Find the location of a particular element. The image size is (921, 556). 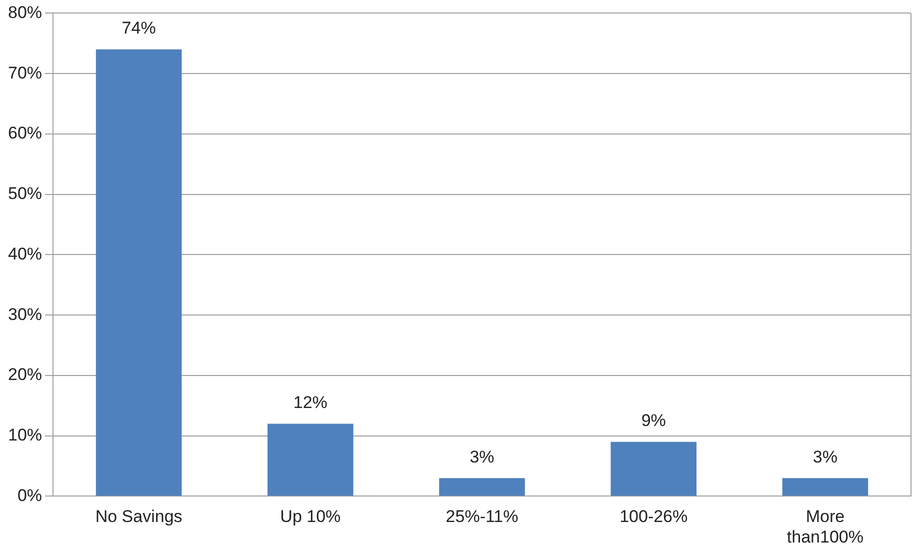

data-label: 74% is located at coordinates (139, 28).